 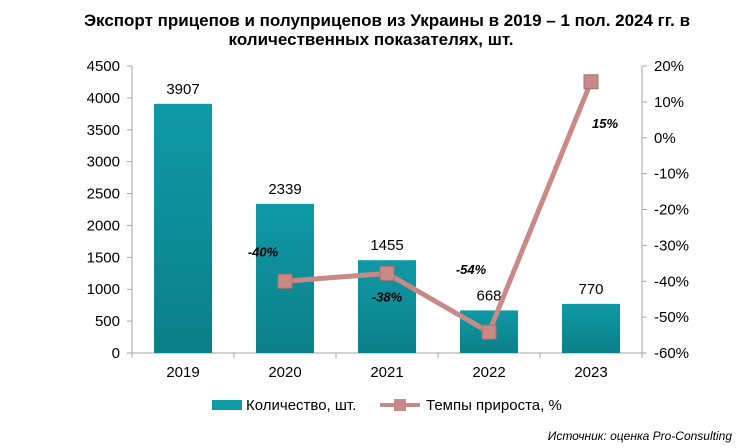 I want to click on bar-data-label: 770, so click(x=590, y=289).